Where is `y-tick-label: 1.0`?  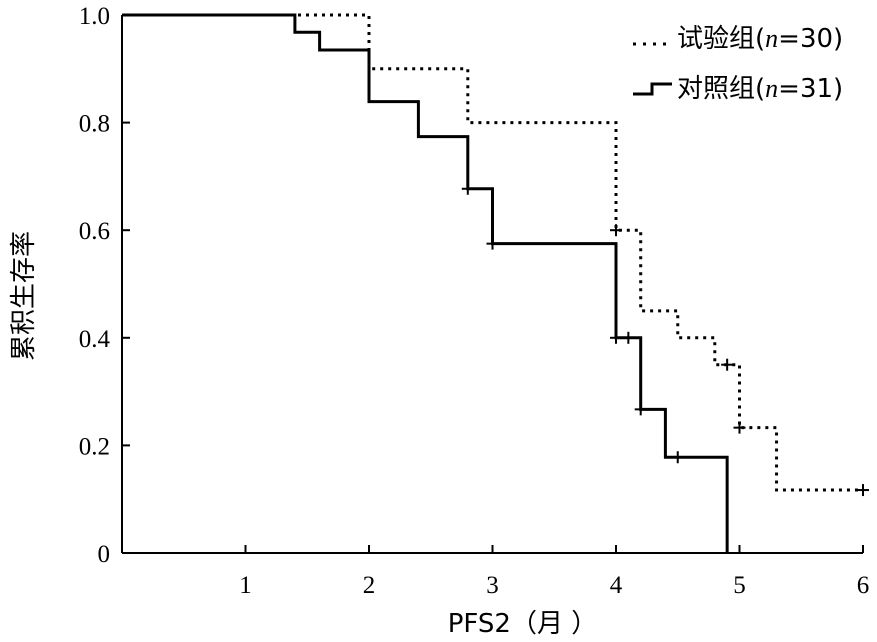
y-tick-label: 1.0 is located at coordinates (94, 16).